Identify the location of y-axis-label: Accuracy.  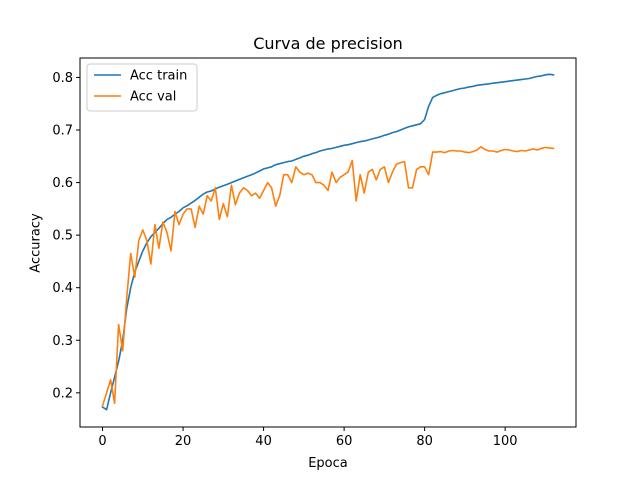
(36, 243).